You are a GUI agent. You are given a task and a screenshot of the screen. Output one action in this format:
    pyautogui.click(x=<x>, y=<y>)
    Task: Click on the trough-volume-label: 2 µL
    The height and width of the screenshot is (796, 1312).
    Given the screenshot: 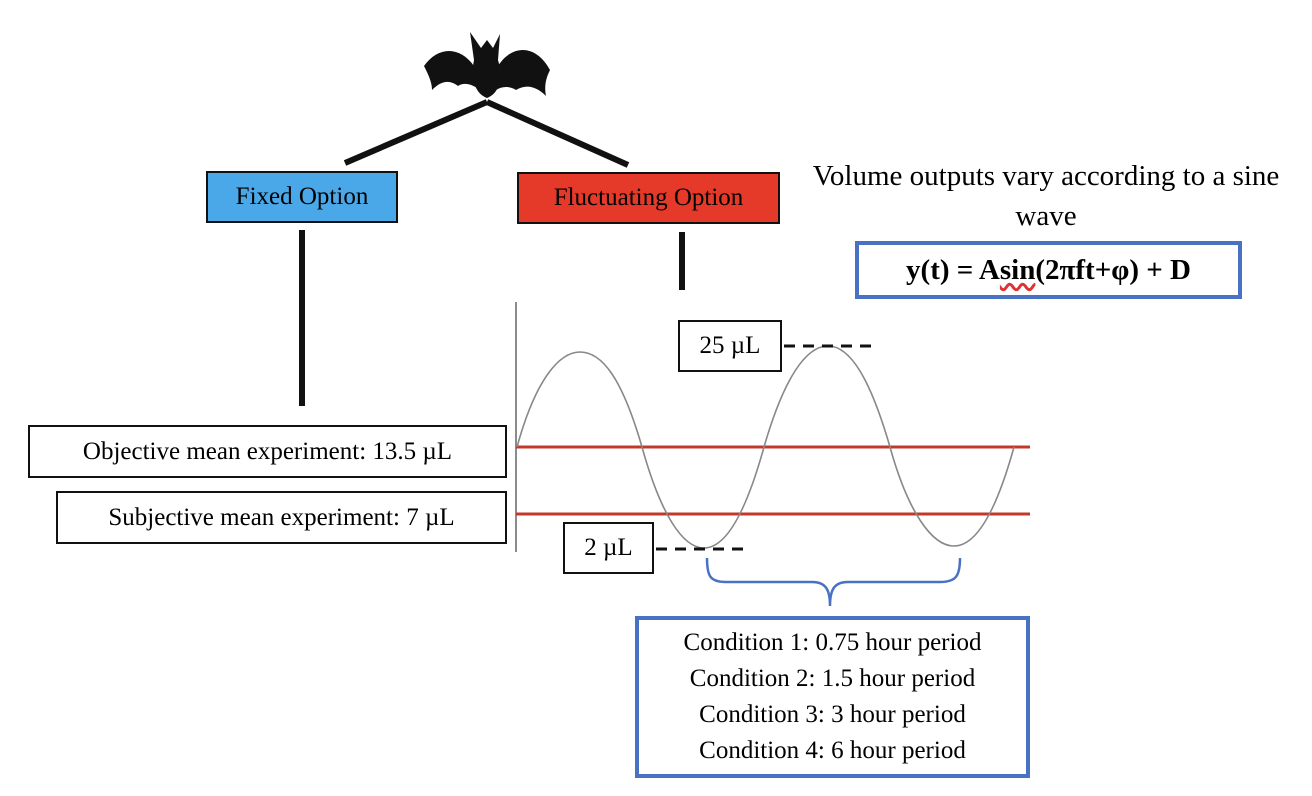 What is the action you would take?
    pyautogui.click(x=608, y=548)
    